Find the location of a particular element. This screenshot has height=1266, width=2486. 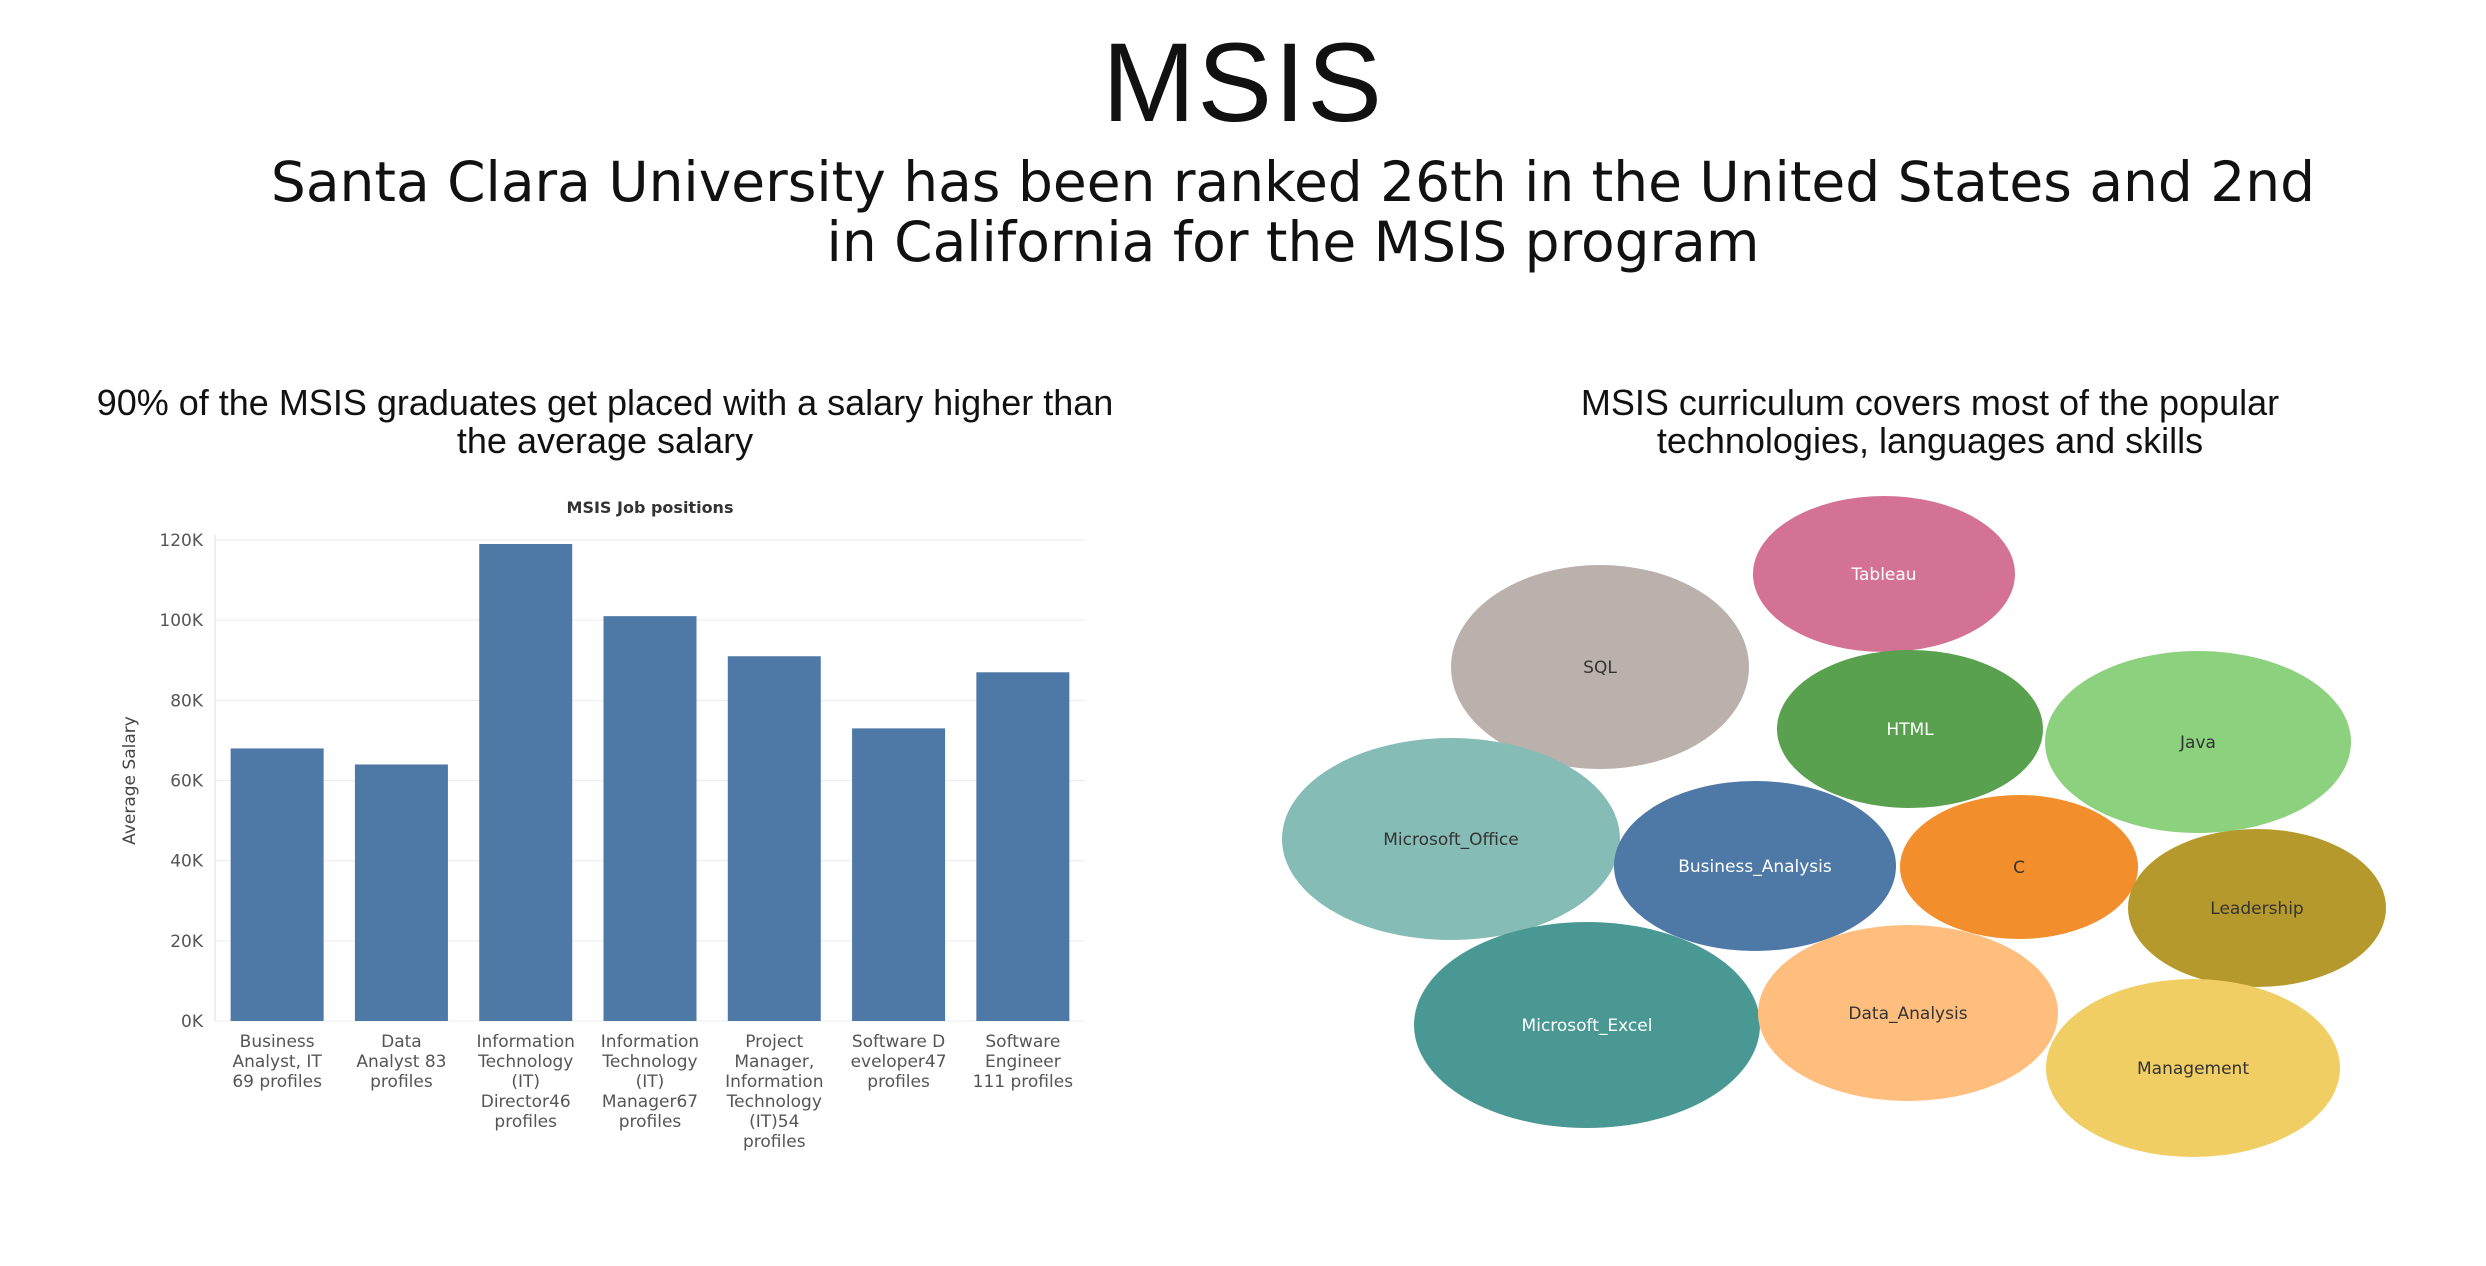

skill-bubble-label: Management is located at coordinates (2193, 1069).